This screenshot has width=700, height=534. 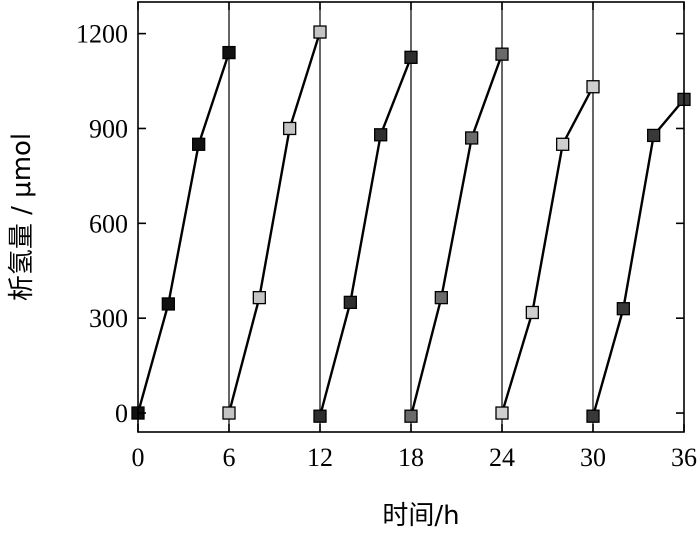 I want to click on x-axis-label: 时间/h, so click(x=420, y=516).